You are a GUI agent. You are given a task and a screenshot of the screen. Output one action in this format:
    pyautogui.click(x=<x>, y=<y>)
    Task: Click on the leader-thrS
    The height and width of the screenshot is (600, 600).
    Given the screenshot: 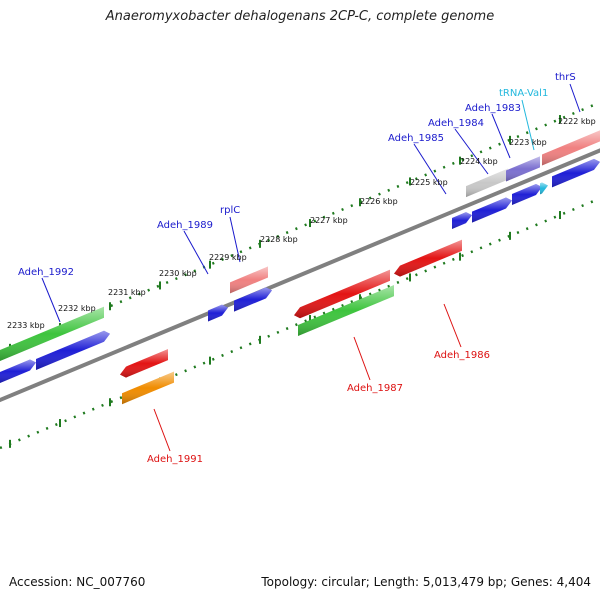 What is the action you would take?
    pyautogui.click(x=575, y=98)
    